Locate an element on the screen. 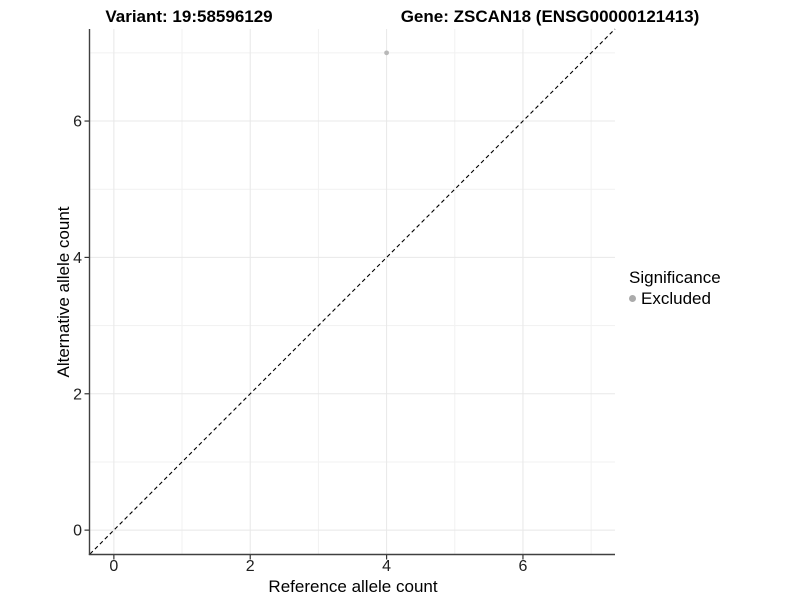 The height and width of the screenshot is (600, 800). data-point is located at coordinates (386, 53).